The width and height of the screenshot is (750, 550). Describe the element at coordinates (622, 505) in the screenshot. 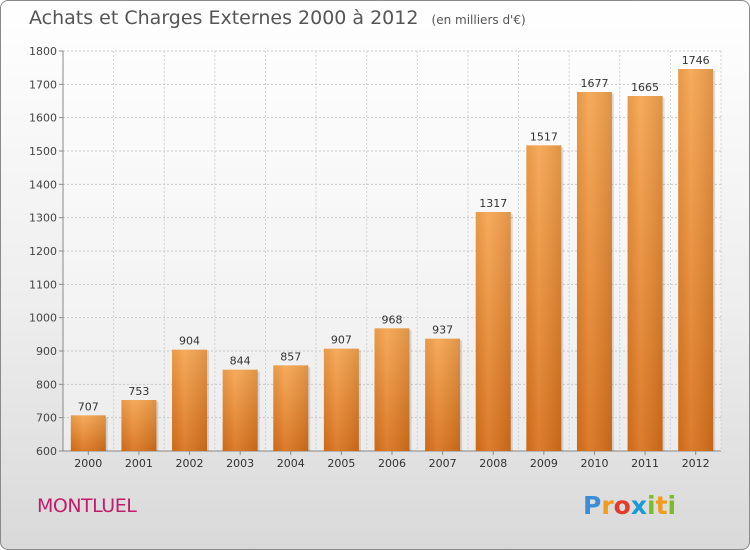

I see `logo-letter: o` at that location.